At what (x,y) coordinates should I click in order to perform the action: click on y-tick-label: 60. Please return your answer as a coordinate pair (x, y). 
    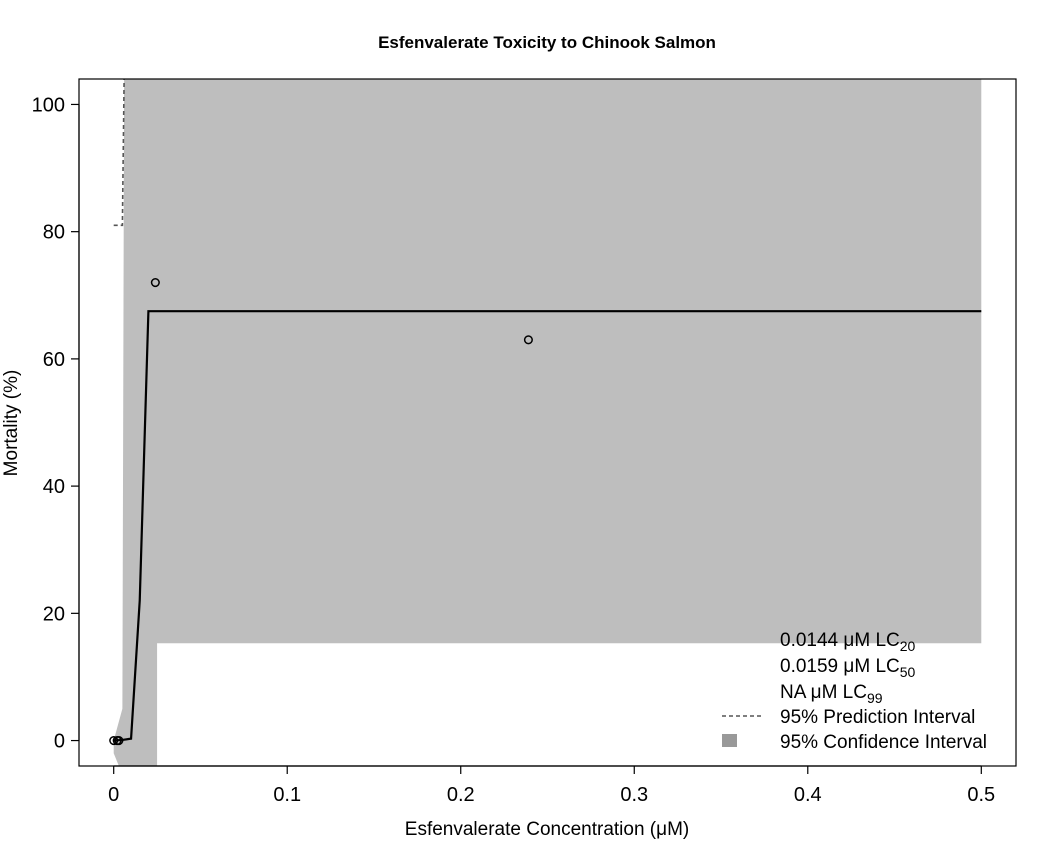
    Looking at the image, I should click on (54, 360).